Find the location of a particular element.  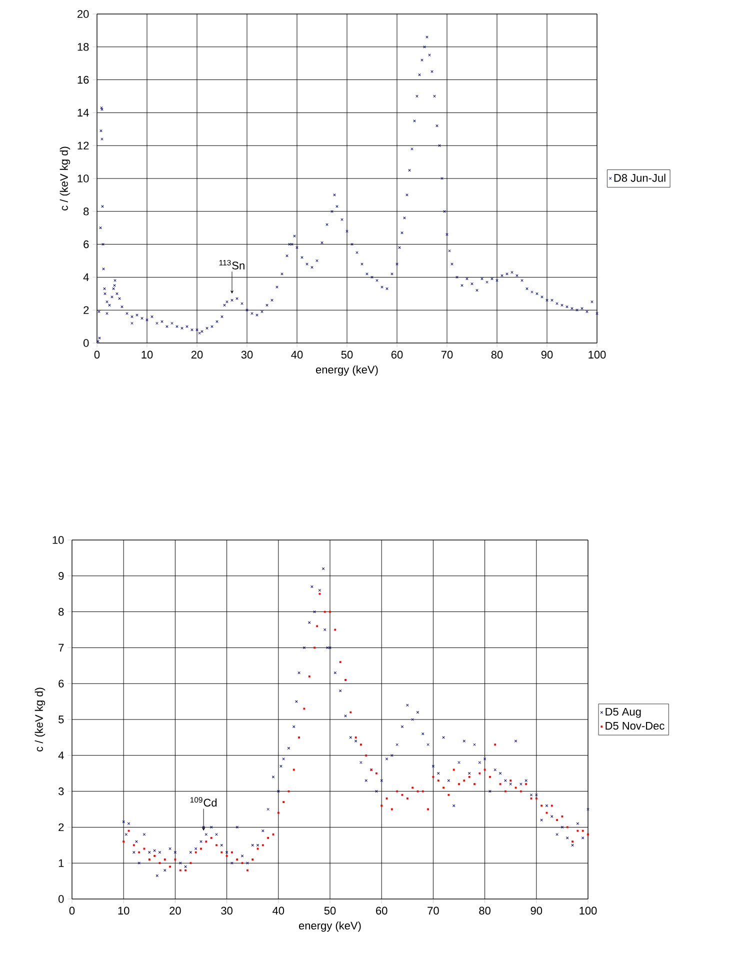

annotation: $^{109}$Cd is located at coordinates (203, 802).